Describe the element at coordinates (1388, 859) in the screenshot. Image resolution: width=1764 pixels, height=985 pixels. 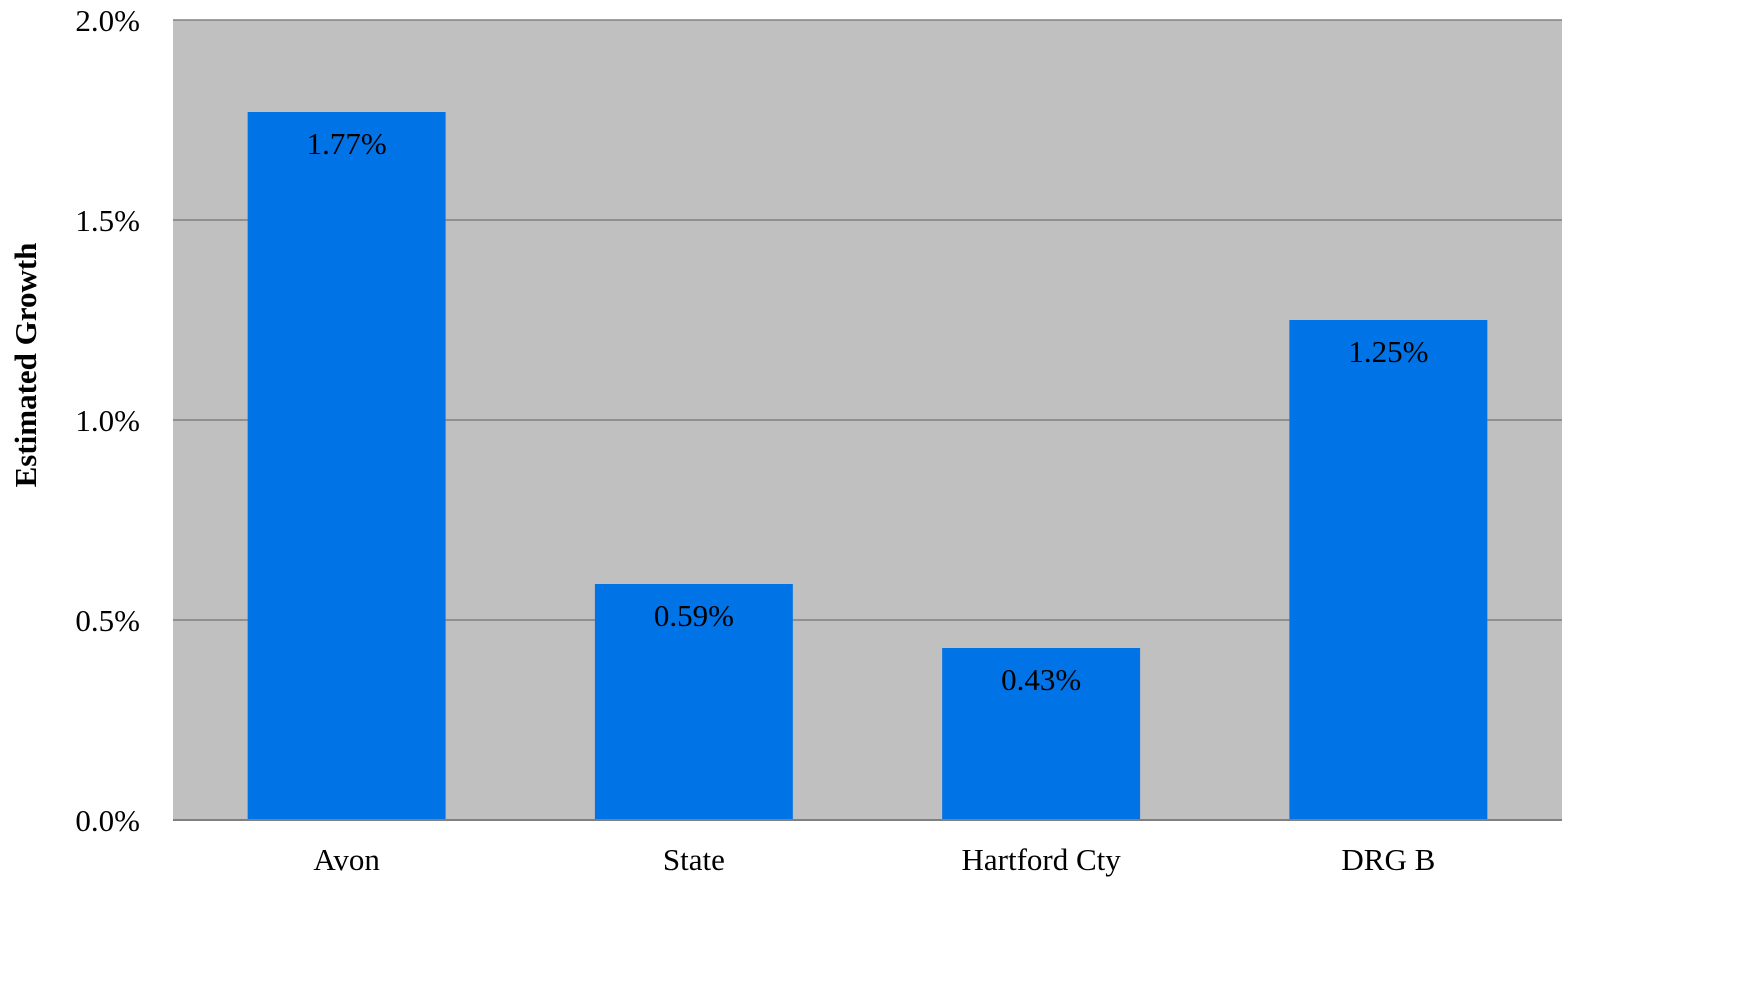
I see `x-tick-label: DRG B` at that location.